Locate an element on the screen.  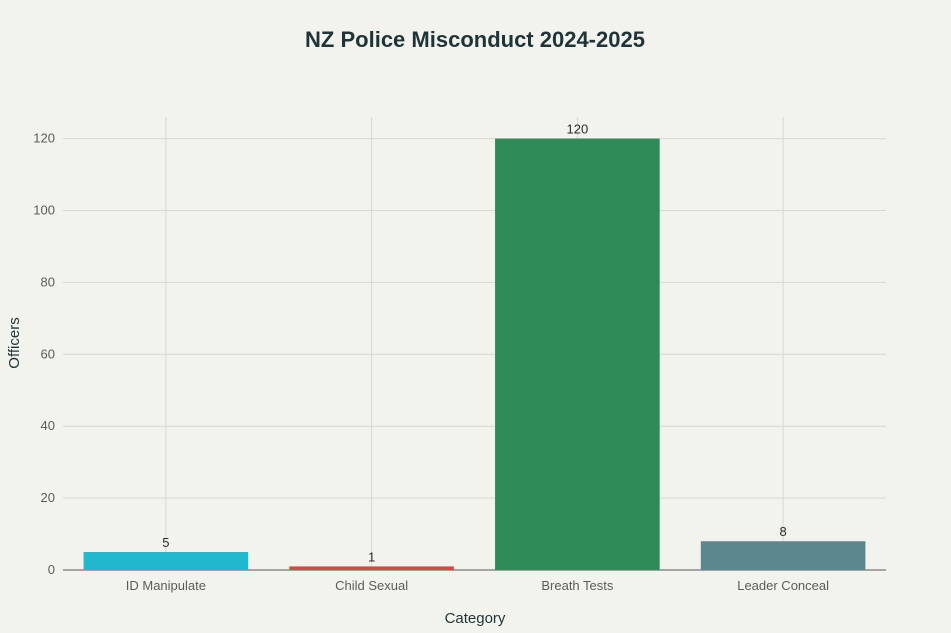
x-tick-label: Breath Tests is located at coordinates (577, 585).